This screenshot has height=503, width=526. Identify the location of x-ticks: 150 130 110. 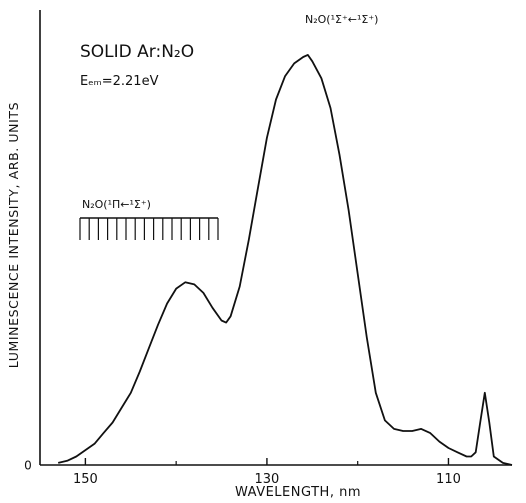
(267, 472).